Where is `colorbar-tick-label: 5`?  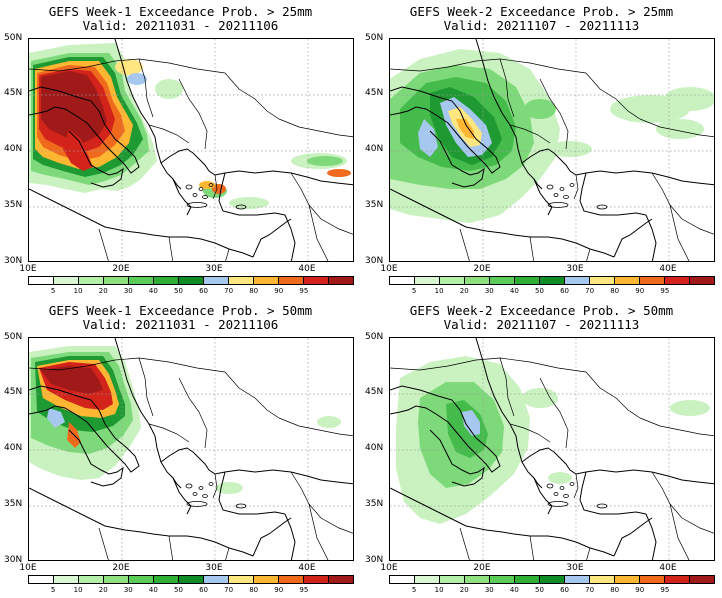
colorbar-tick-label: 5 is located at coordinates (53, 291).